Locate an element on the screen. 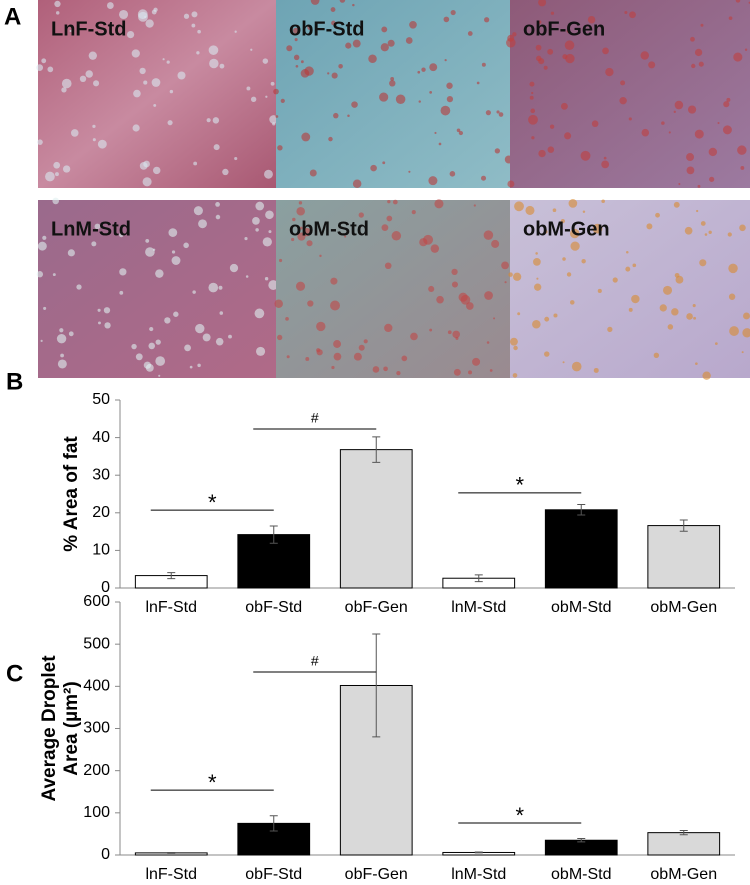 This screenshot has height=885, width=750. significance-mark: # is located at coordinates (315, 418).